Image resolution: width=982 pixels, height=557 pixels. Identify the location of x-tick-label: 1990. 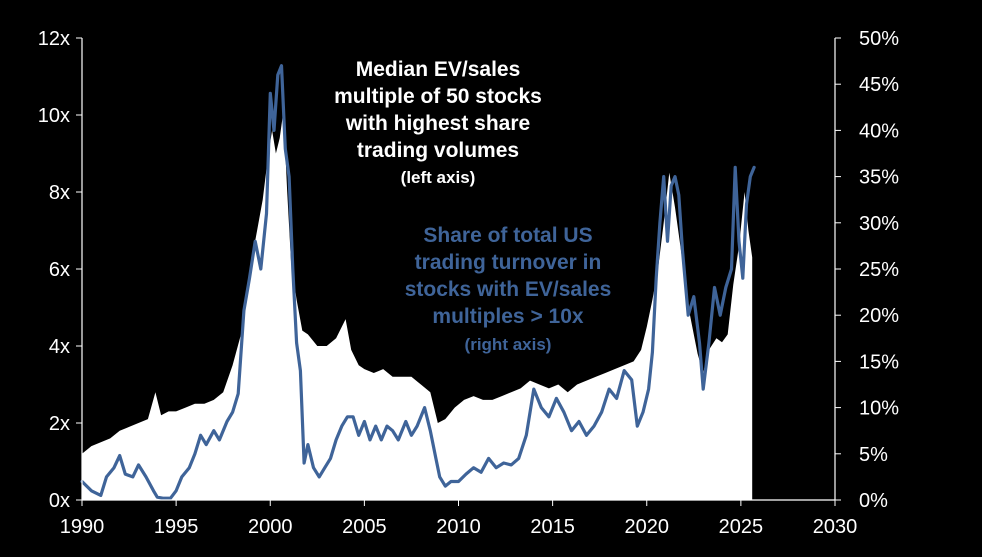
(82, 527).